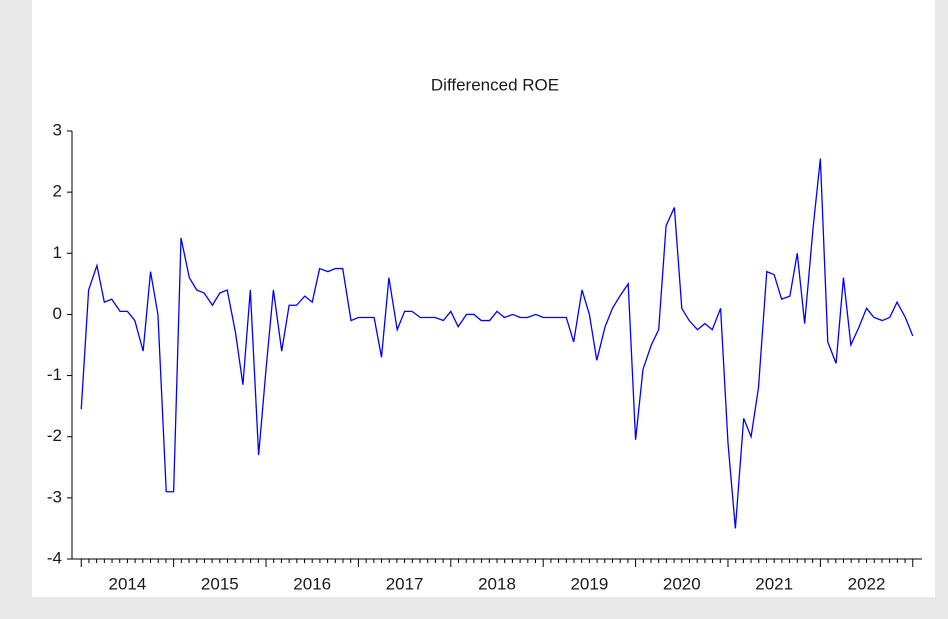  Describe the element at coordinates (867, 583) in the screenshot. I see `x-tick-label: 2022` at that location.